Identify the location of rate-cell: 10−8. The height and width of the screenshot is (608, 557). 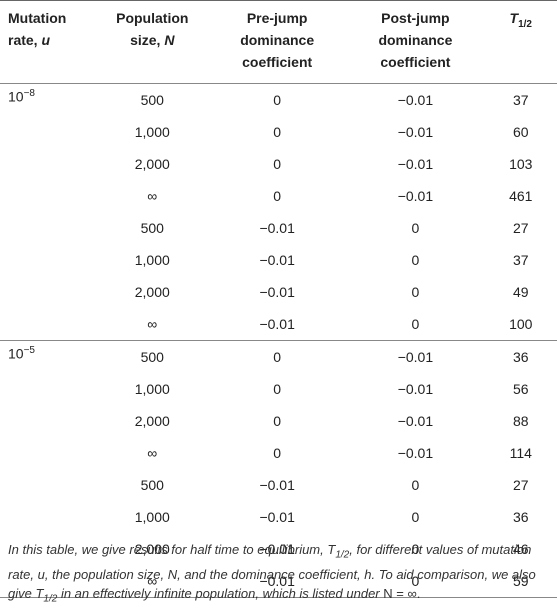
(48, 100).